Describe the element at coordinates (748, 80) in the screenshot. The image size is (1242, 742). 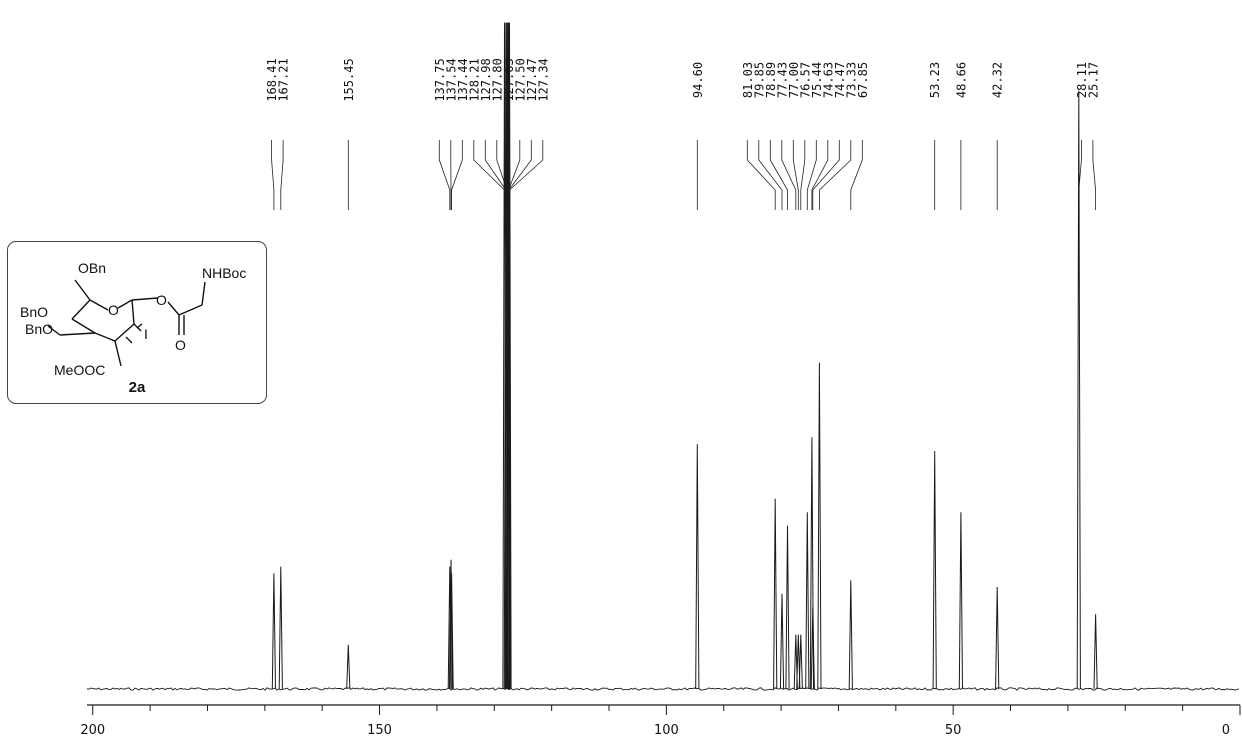
I see `peak-label: 81.03` at that location.